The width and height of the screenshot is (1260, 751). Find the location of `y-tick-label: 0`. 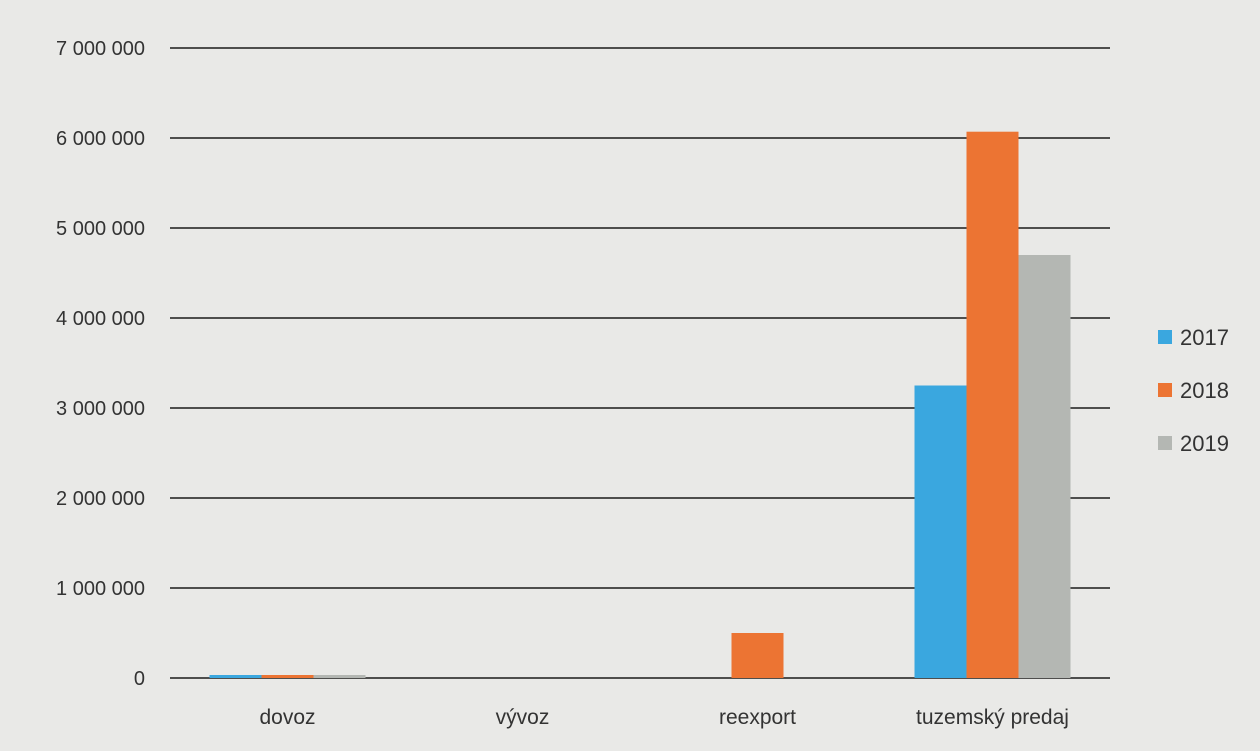

y-tick-label: 0 is located at coordinates (139, 679).